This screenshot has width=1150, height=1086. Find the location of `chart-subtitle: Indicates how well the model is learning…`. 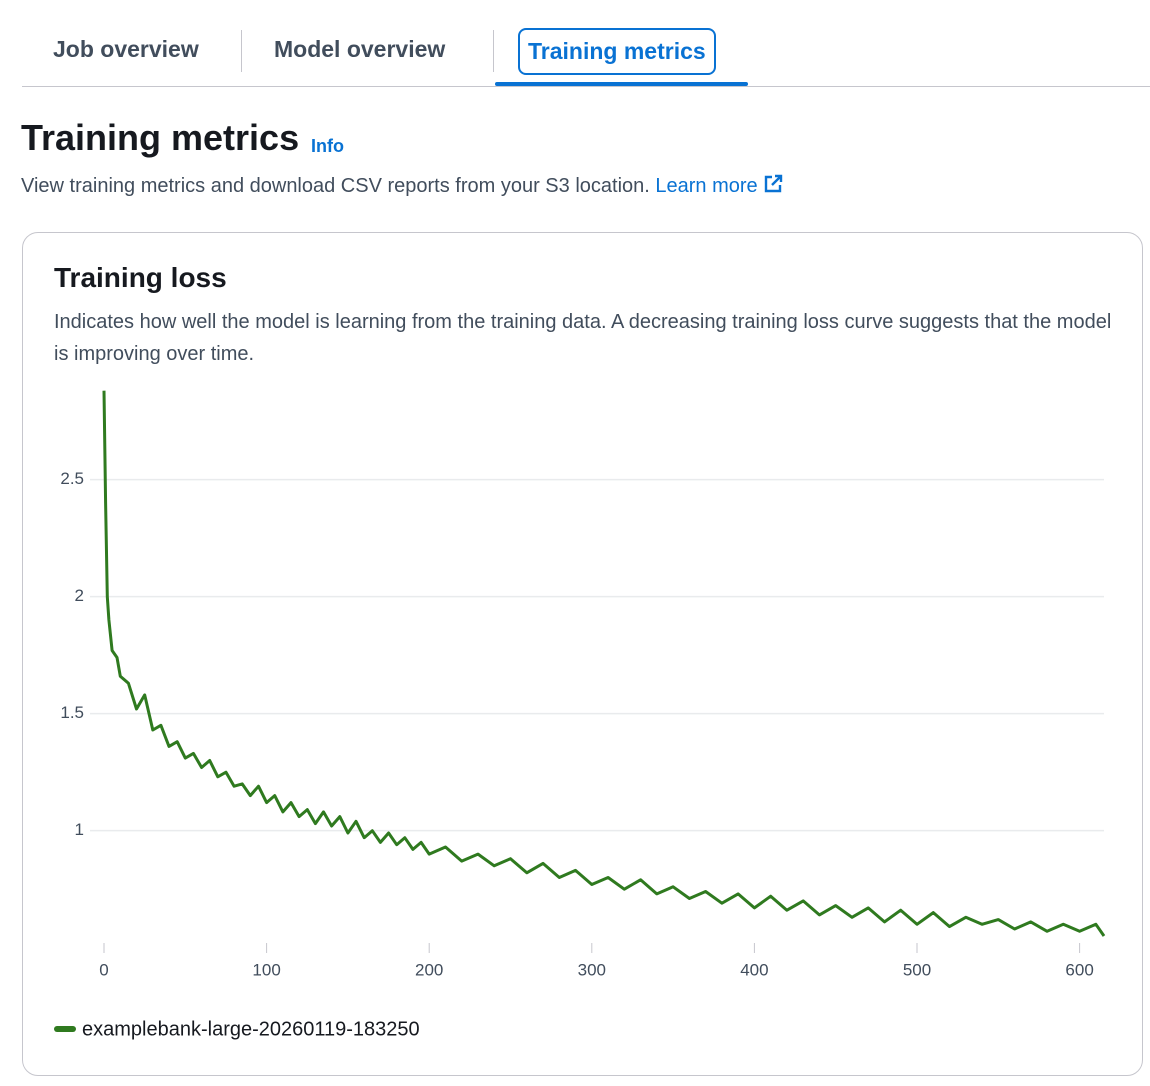

chart-subtitle: Indicates how well the model is learning… is located at coordinates (583, 338).